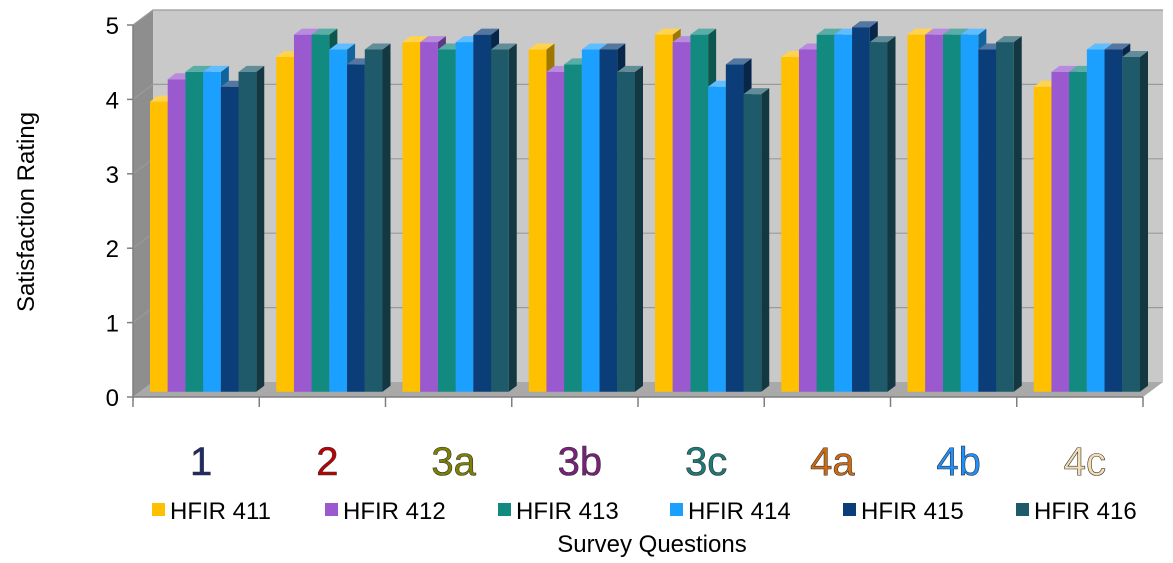 This screenshot has height=563, width=1173. Describe the element at coordinates (958, 462) in the screenshot. I see `category-label: 4b` at that location.